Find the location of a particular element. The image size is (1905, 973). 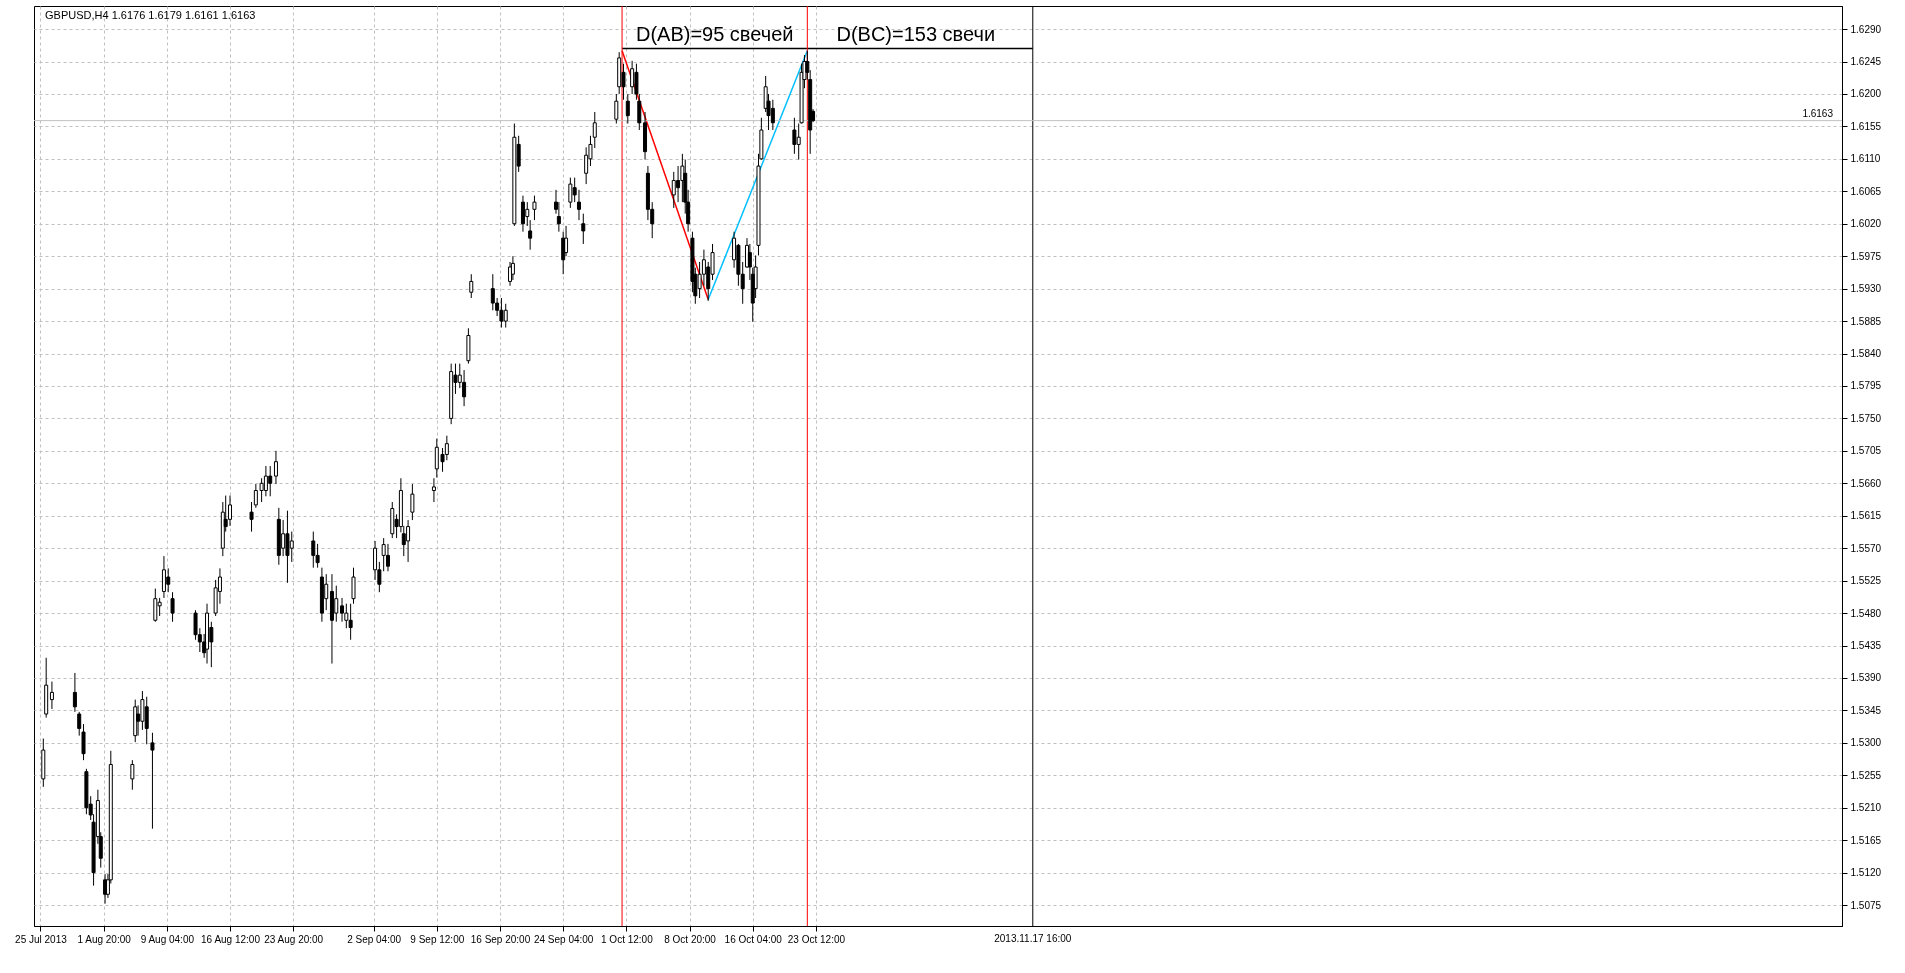

y-tick-label: 1.6290 is located at coordinates (1866, 29).